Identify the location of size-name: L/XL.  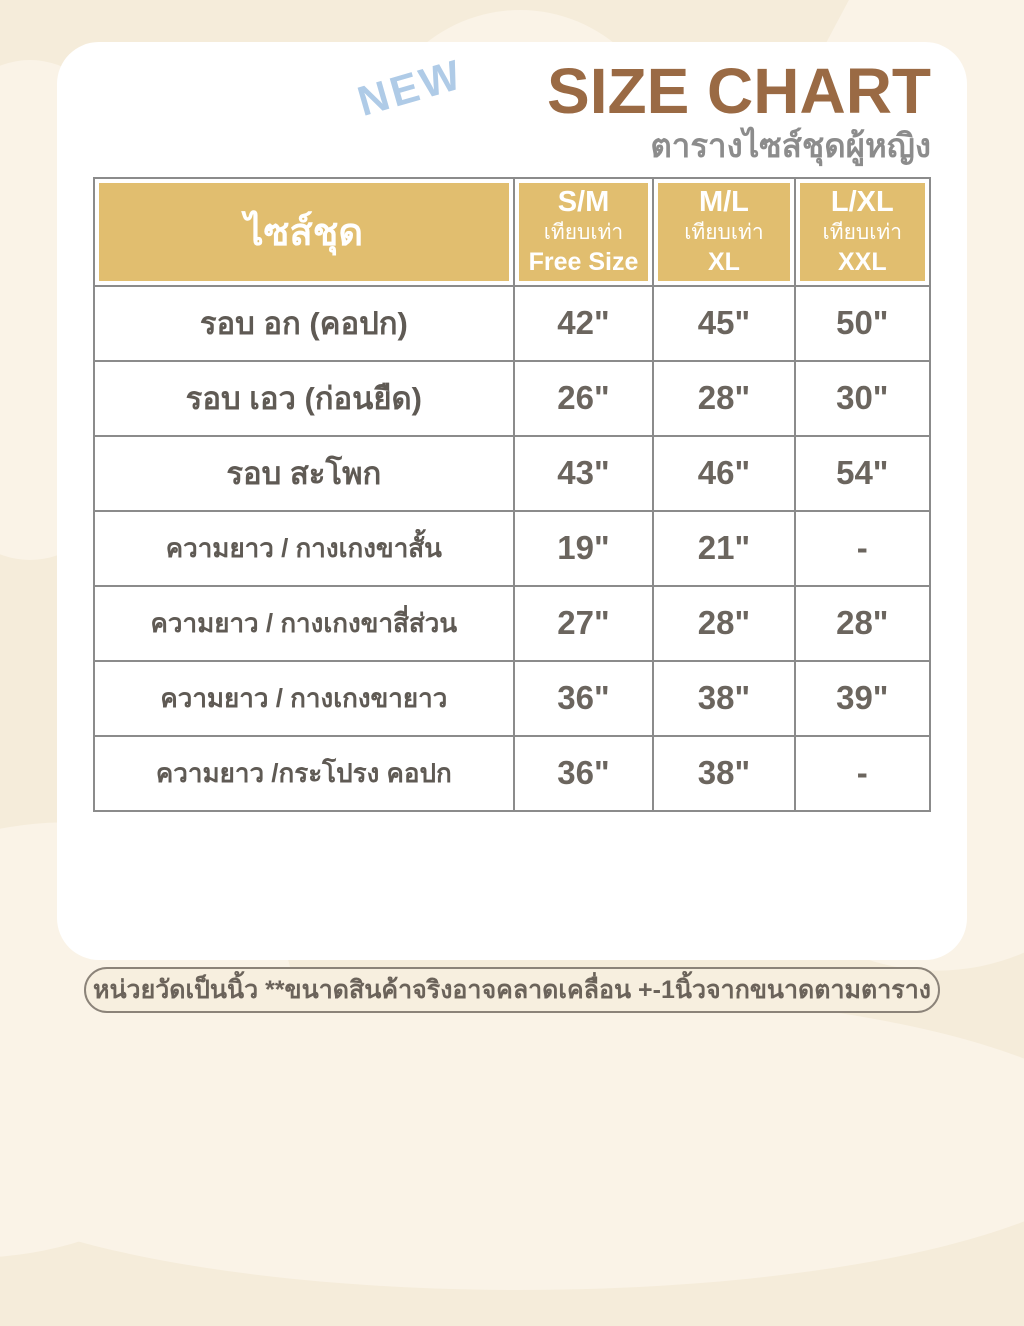
(862, 202).